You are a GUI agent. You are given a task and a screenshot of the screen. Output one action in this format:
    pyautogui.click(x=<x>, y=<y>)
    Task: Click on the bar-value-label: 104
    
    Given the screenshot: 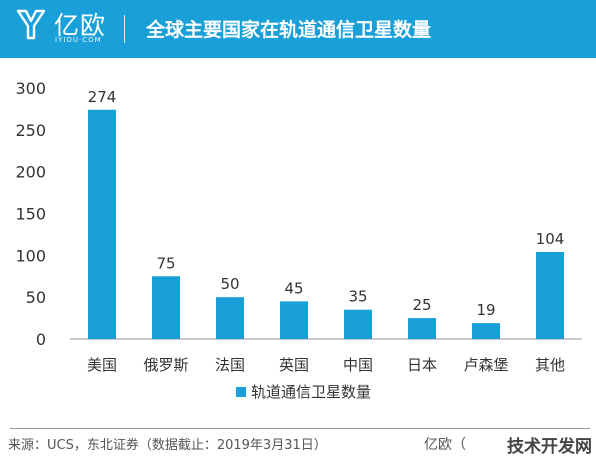 What is the action you would take?
    pyautogui.click(x=550, y=239)
    